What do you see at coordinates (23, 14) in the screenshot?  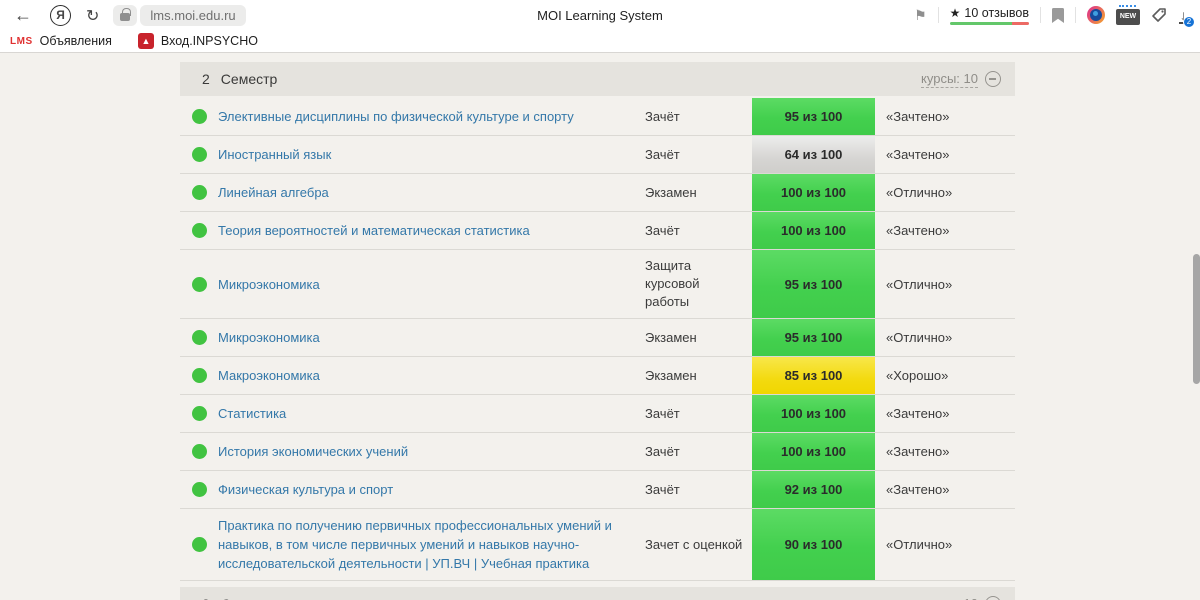 I see `back-button: ←` at bounding box center [23, 14].